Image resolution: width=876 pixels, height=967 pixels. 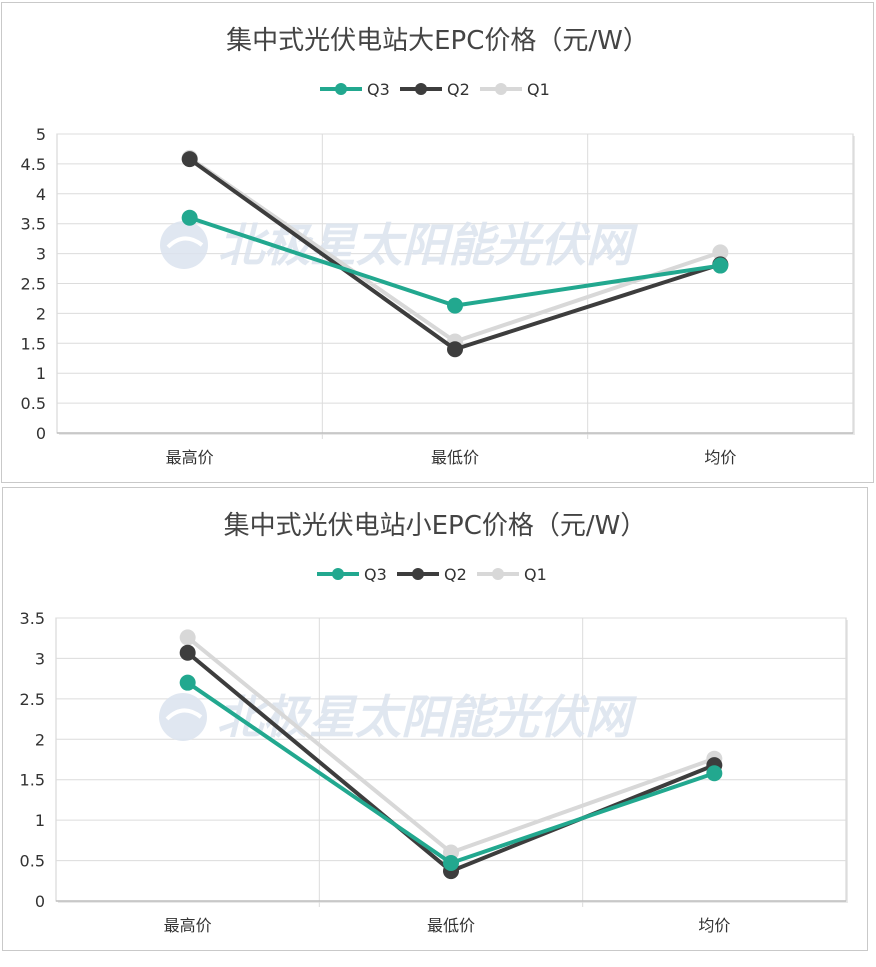 I want to click on chart-title: 集中式光伏电站大EPC价格（元/W）, so click(x=437, y=41).